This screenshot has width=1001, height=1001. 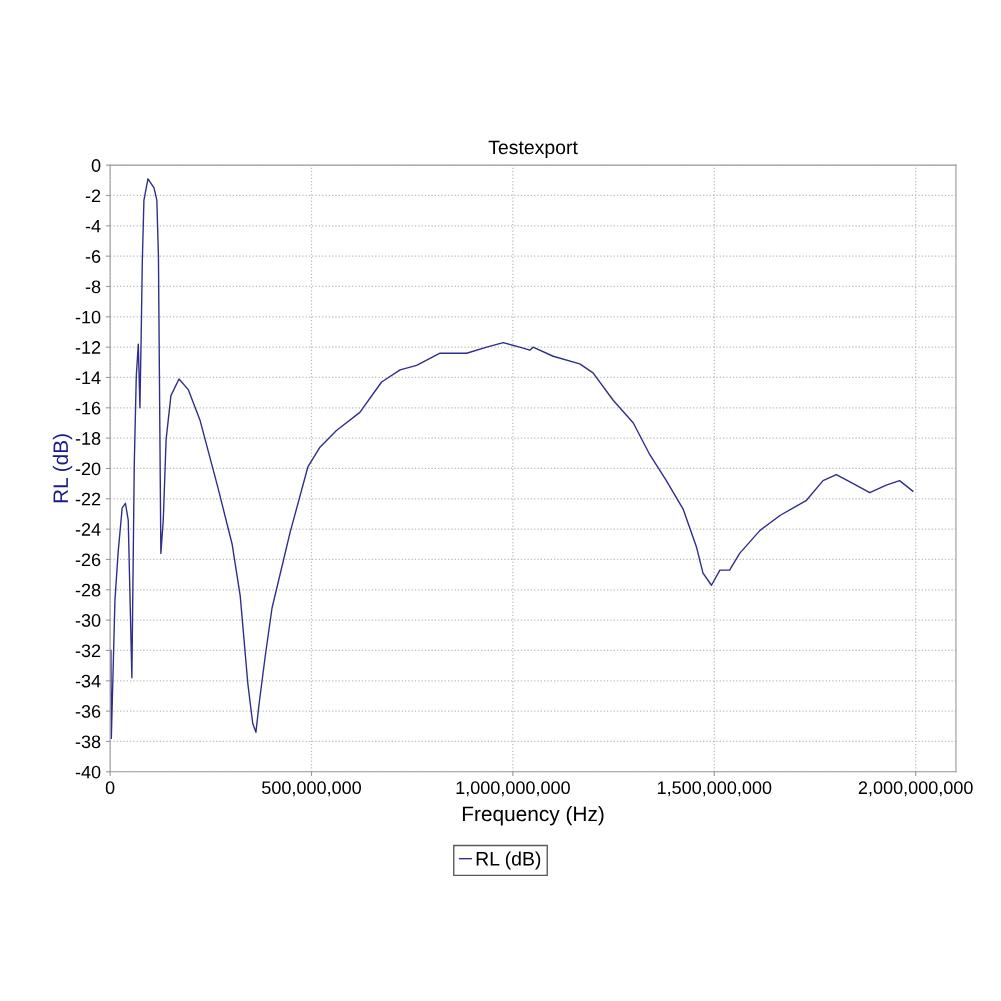 I want to click on y-tick-label: -38, so click(x=88, y=742).